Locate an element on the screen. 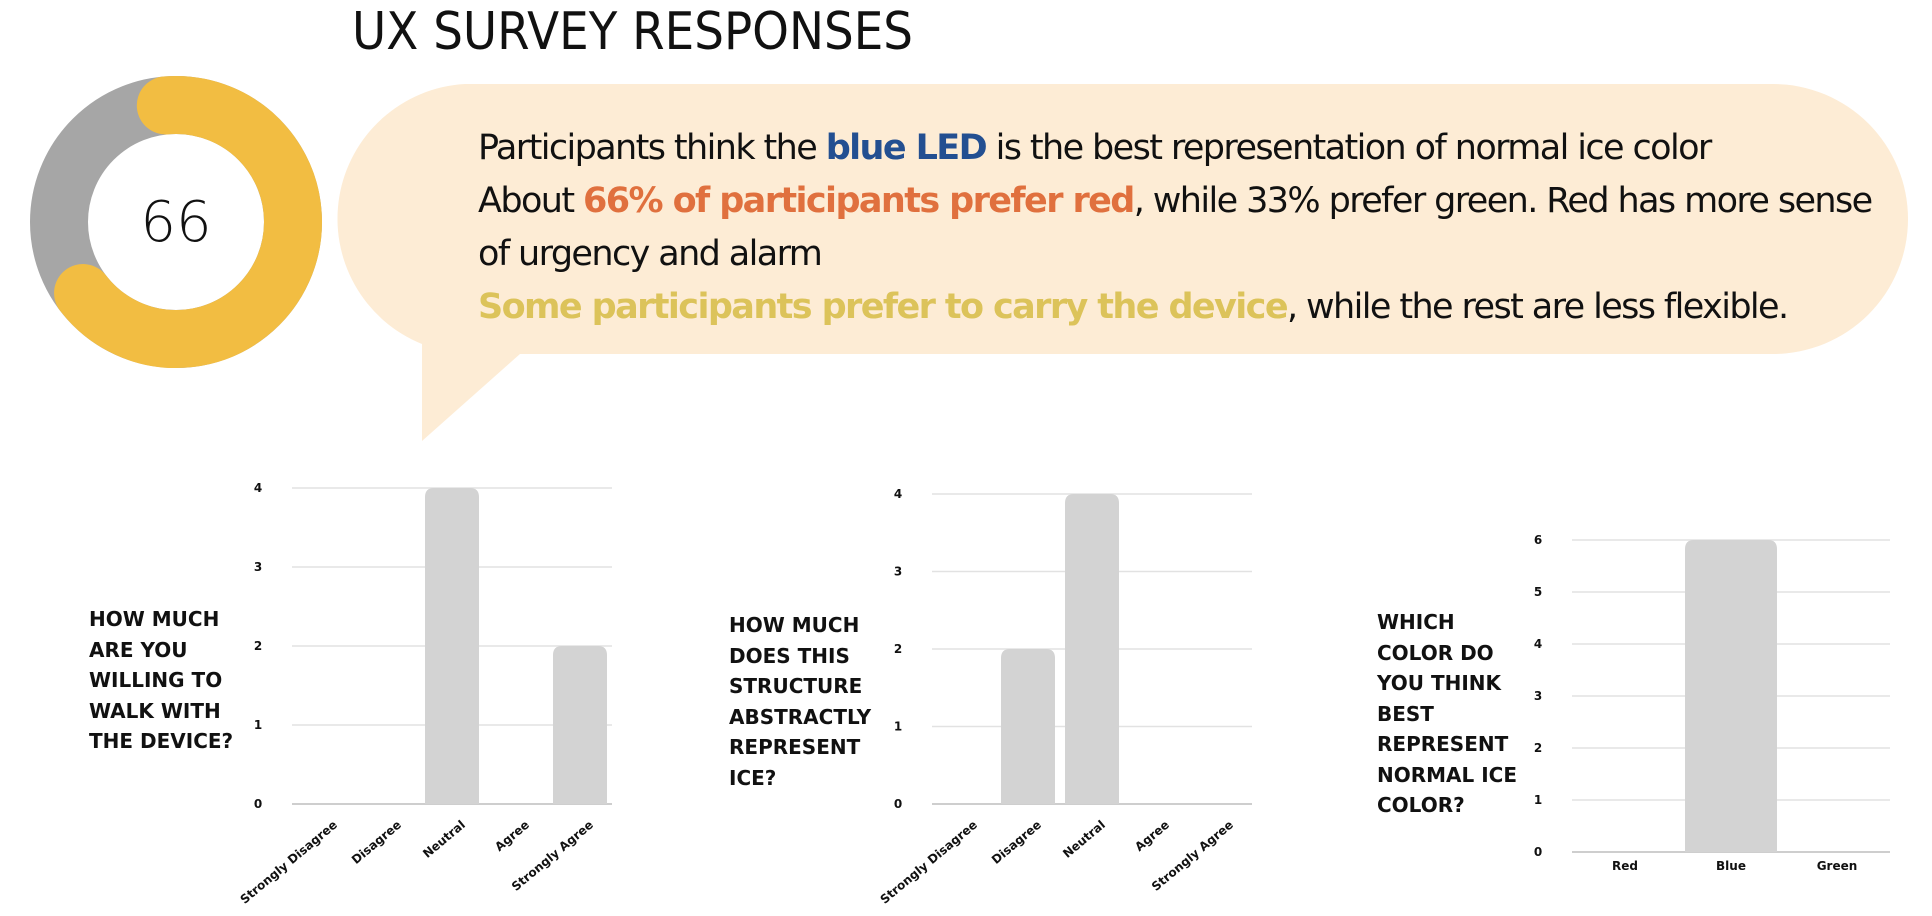 The height and width of the screenshot is (916, 1932). chart-1-question-line: WALK WITH is located at coordinates (155, 710).